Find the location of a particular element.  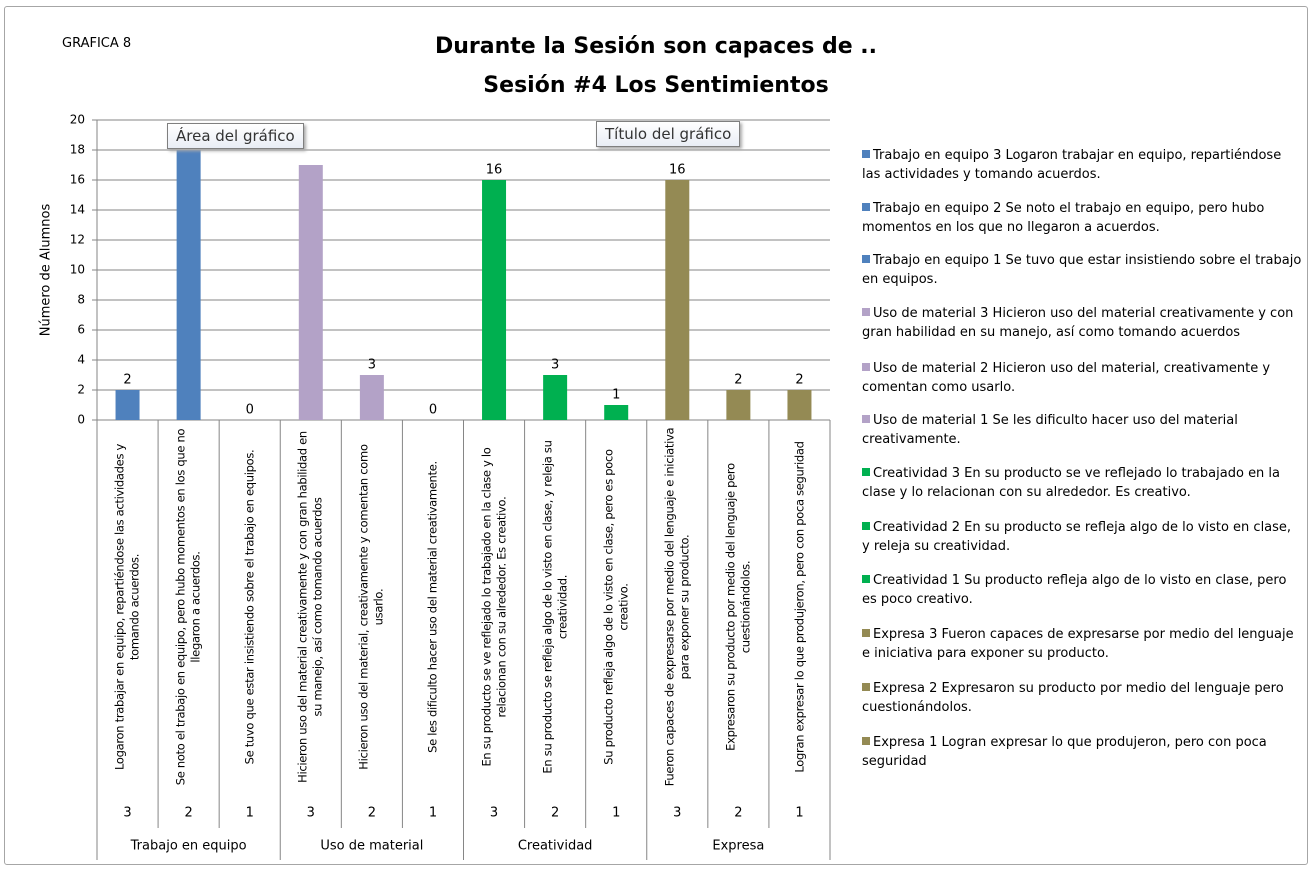

y-tick-label: 20 is located at coordinates (77, 120).